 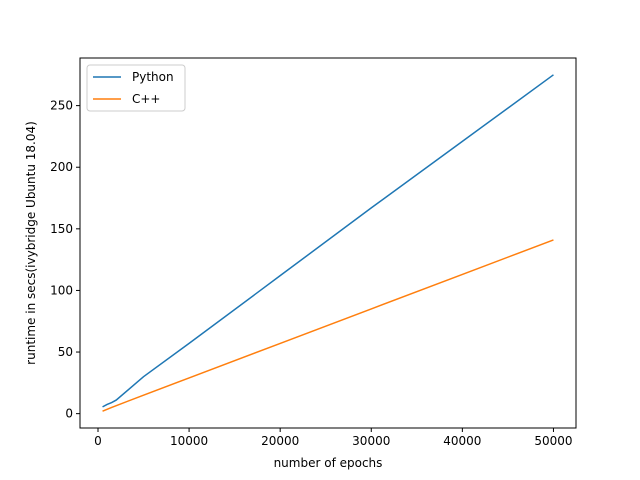 What do you see at coordinates (98, 441) in the screenshot?
I see `x-tick-label: 0` at bounding box center [98, 441].